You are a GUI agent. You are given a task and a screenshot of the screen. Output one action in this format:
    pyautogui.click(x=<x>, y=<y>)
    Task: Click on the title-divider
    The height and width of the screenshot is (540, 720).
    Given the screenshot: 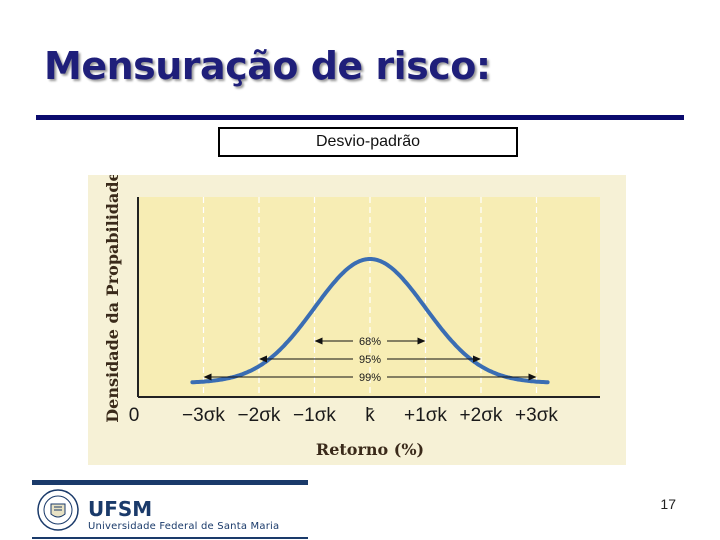 What is the action you would take?
    pyautogui.click(x=360, y=117)
    